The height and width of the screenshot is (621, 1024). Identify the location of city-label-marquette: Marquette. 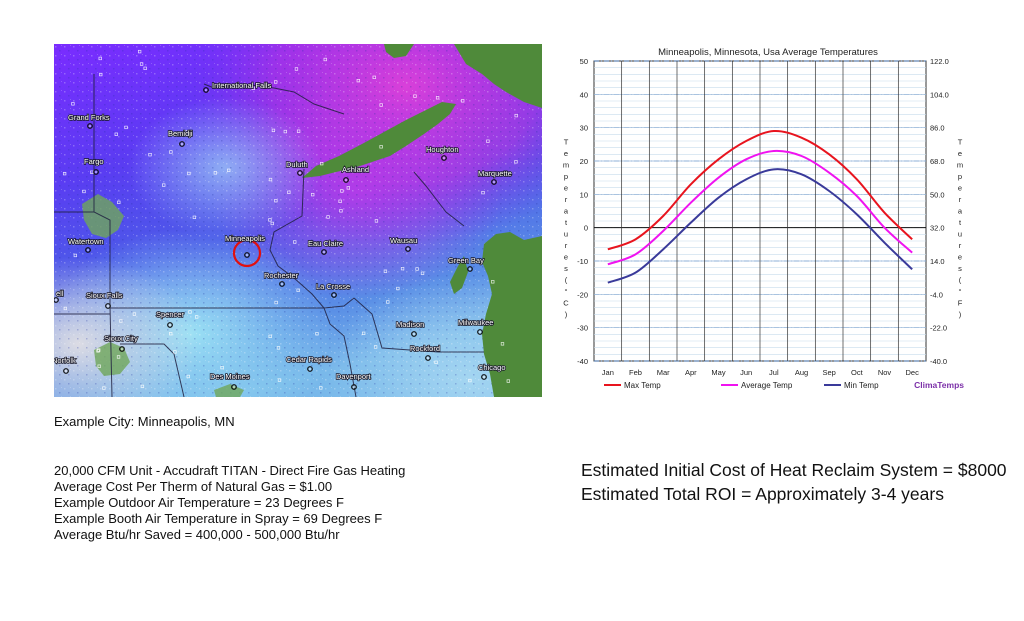
(495, 173).